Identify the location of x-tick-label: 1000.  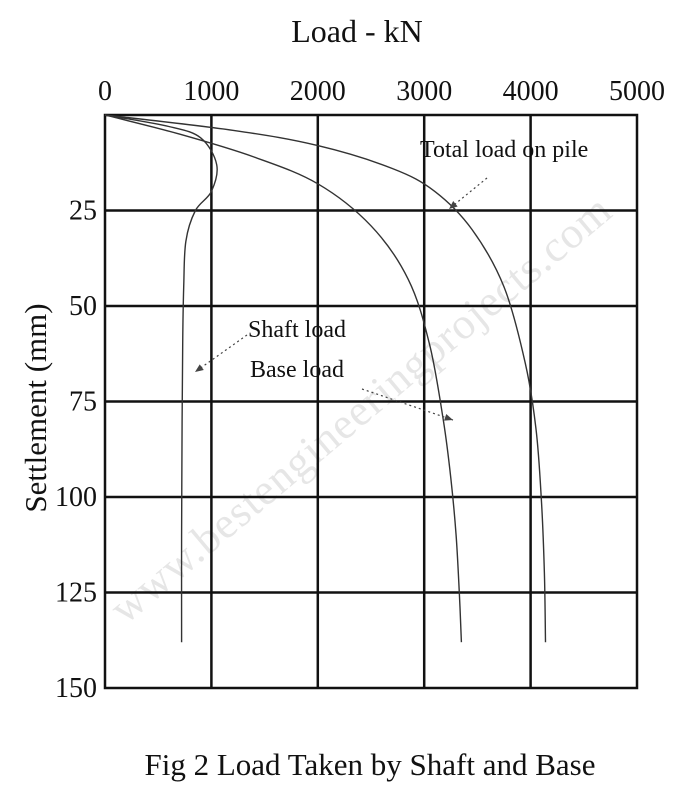
(211, 91).